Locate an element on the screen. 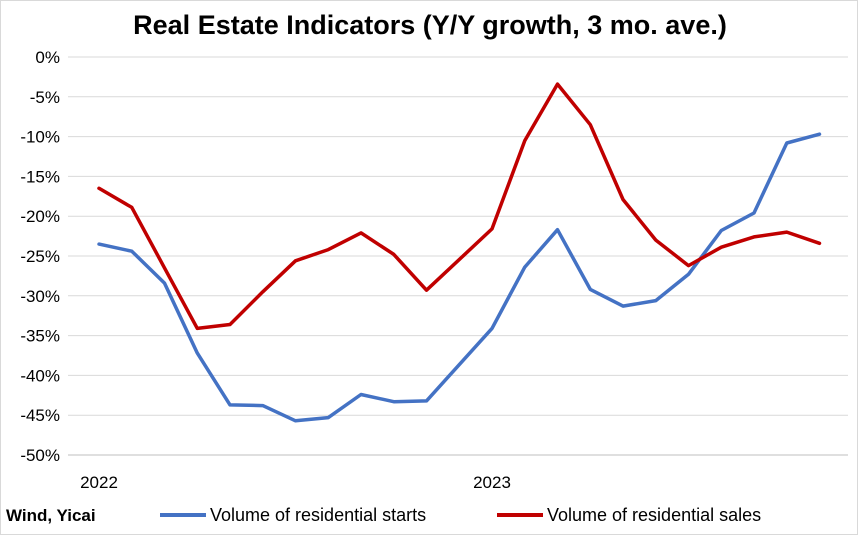 The width and height of the screenshot is (860, 537). x-tick-label: 2022 is located at coordinates (99, 482).